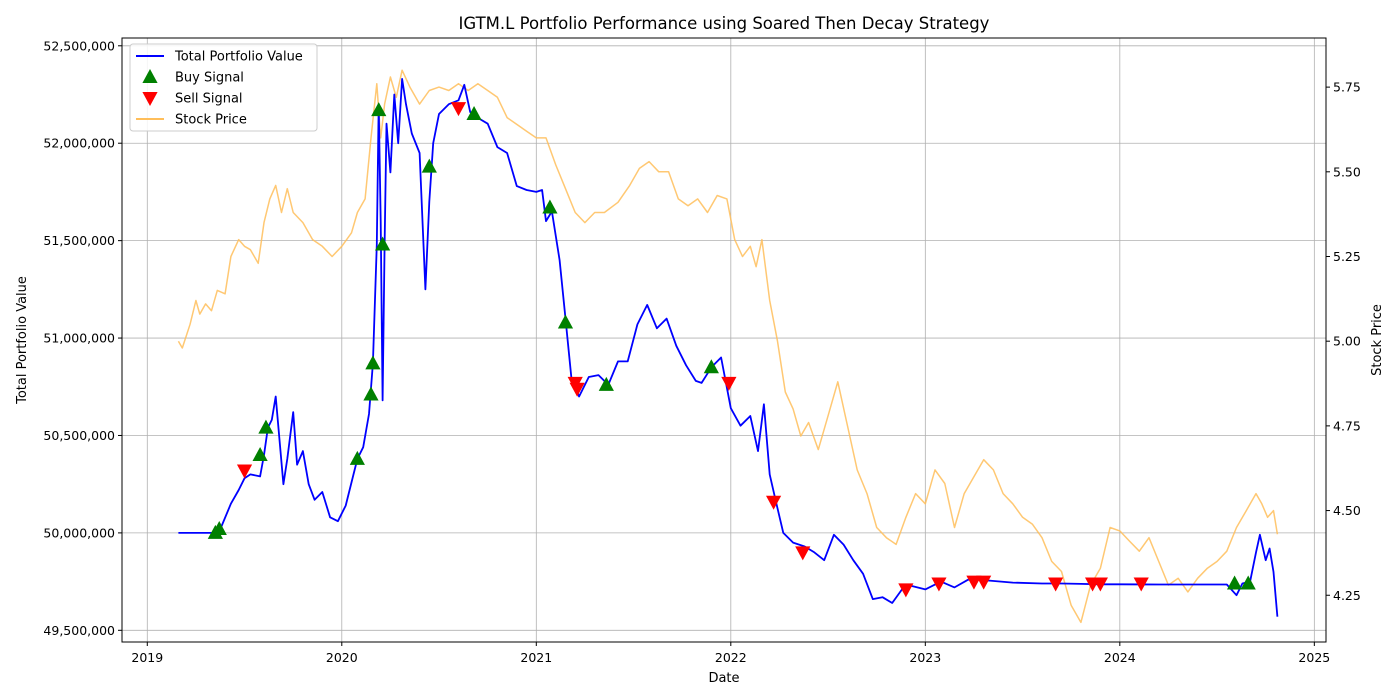 The image size is (1400, 700). What do you see at coordinates (342, 657) in the screenshot?
I see `x-tick-label: 2020` at bounding box center [342, 657].